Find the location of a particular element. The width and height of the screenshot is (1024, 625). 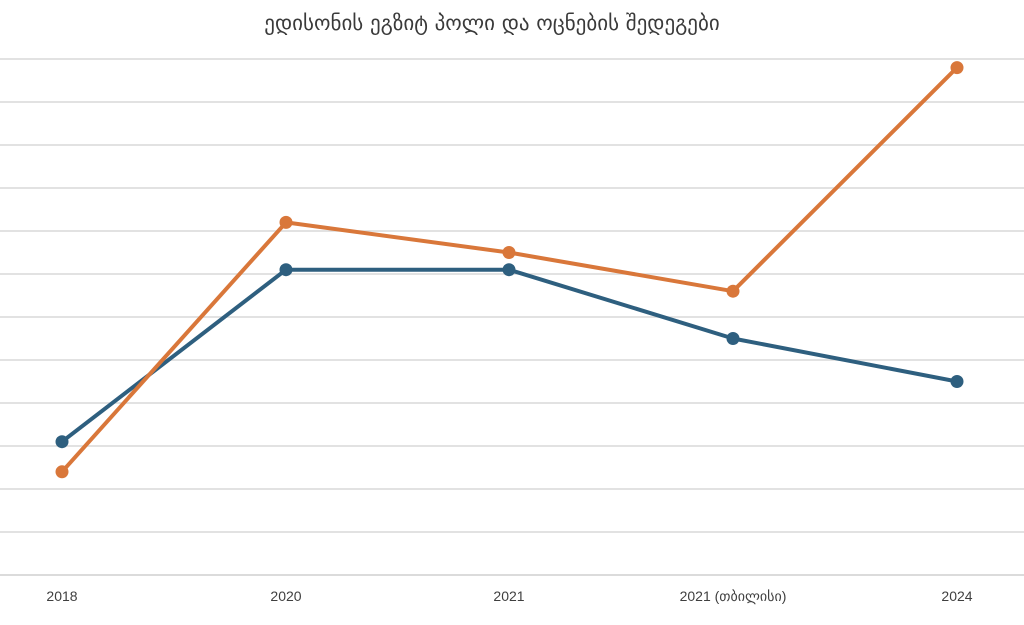

x-axis-ticks: 2018 2020 2021 2021 (თბილისი) 2024 is located at coordinates (509, 596).